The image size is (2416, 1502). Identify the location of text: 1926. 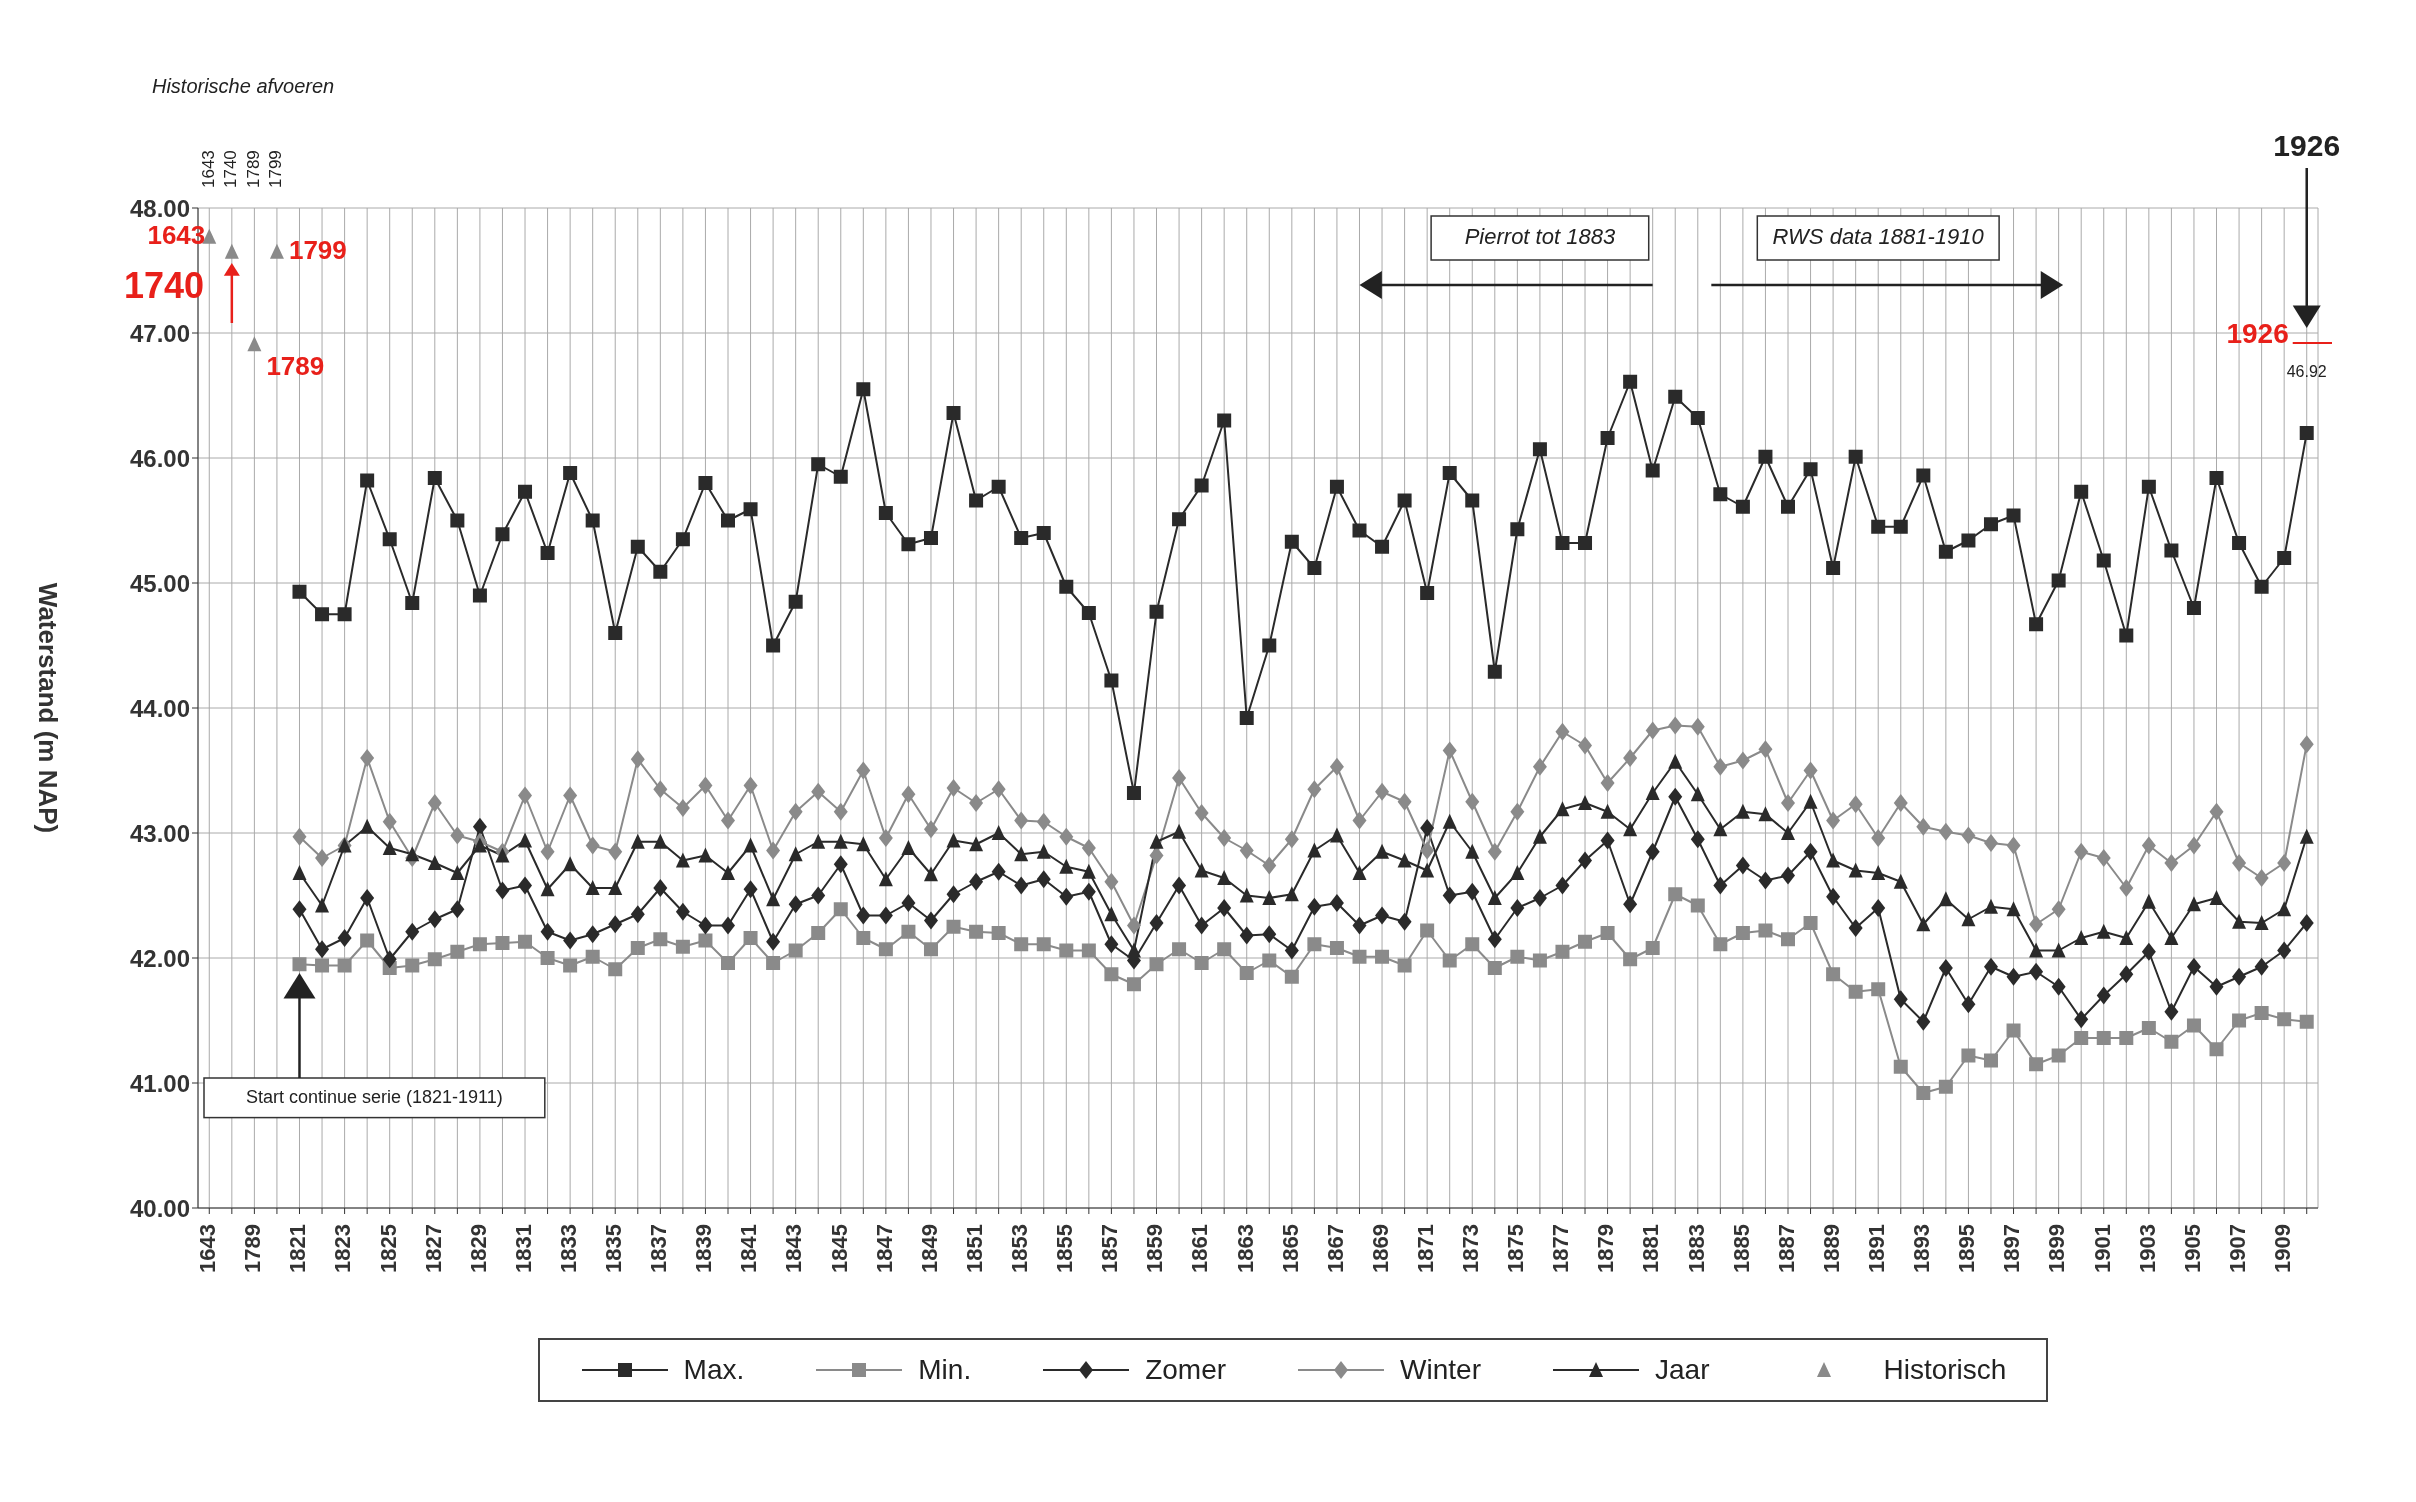
(2307, 145).